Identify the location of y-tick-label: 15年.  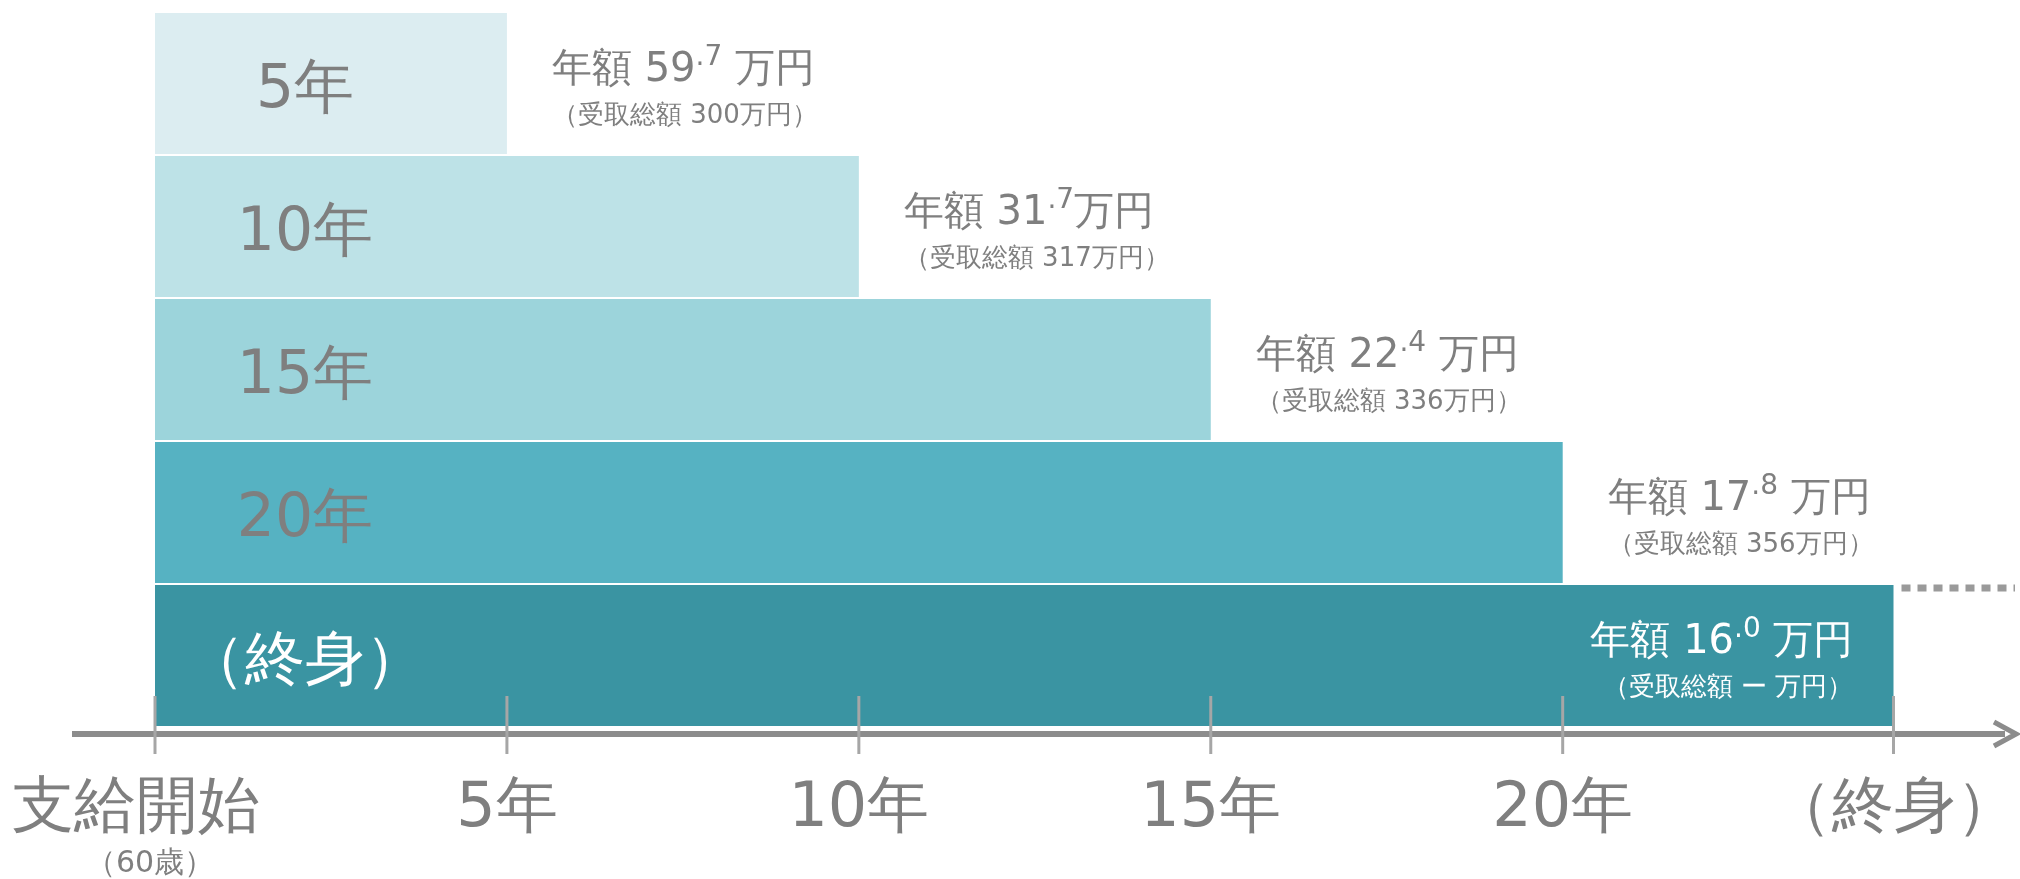
(305, 371).